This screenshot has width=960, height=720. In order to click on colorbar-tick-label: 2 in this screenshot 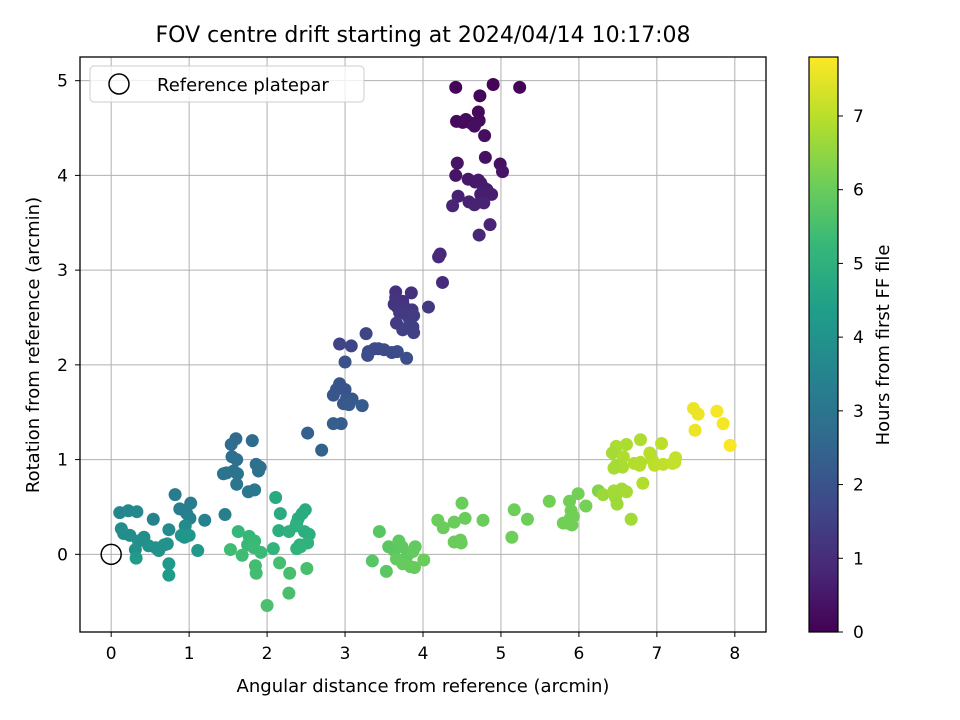, I will do `click(858, 486)`.